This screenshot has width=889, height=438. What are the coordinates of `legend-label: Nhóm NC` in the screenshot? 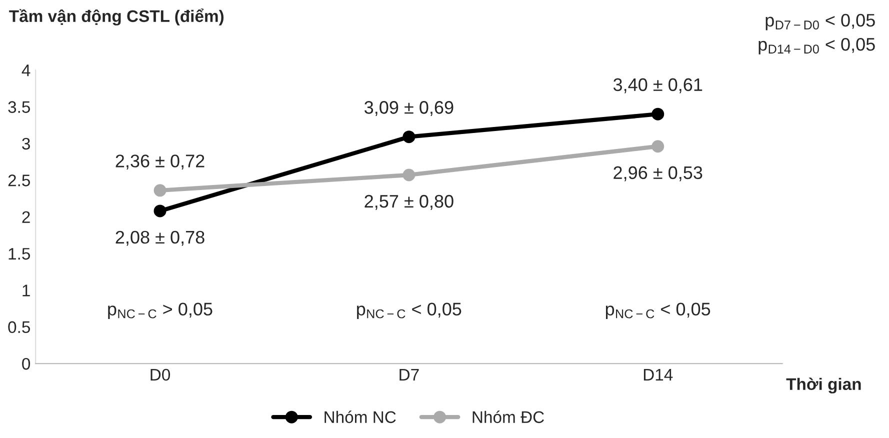 It's located at (360, 417).